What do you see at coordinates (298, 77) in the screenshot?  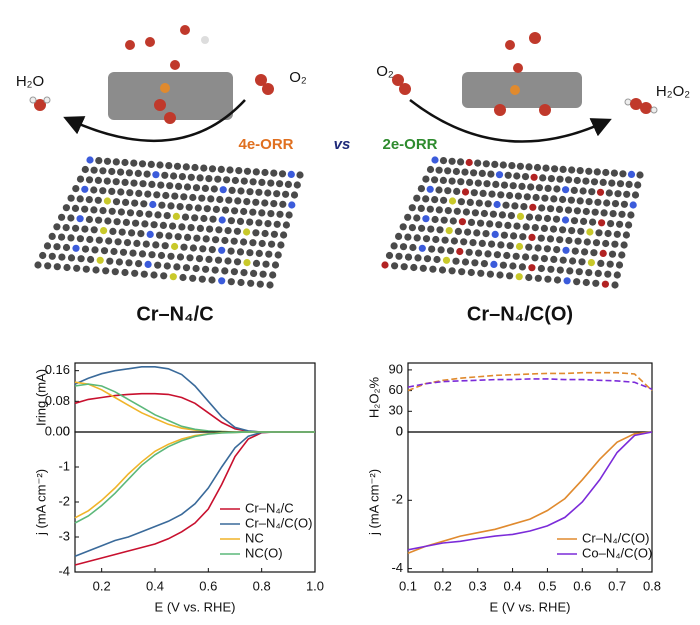 I see `reactant-label: O₂` at bounding box center [298, 77].